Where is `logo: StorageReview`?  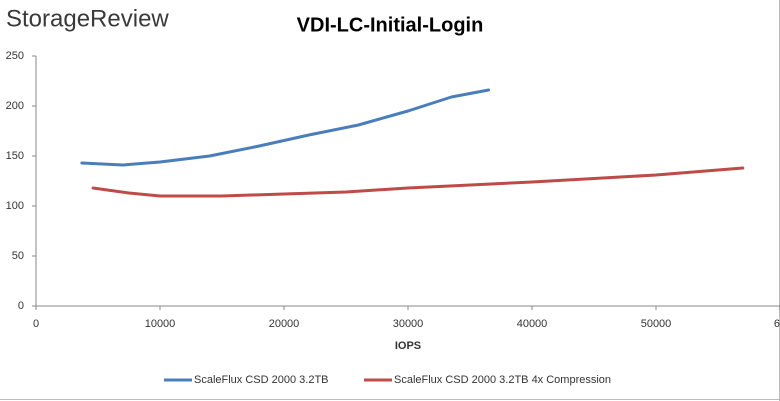 logo: StorageReview is located at coordinates (87, 18).